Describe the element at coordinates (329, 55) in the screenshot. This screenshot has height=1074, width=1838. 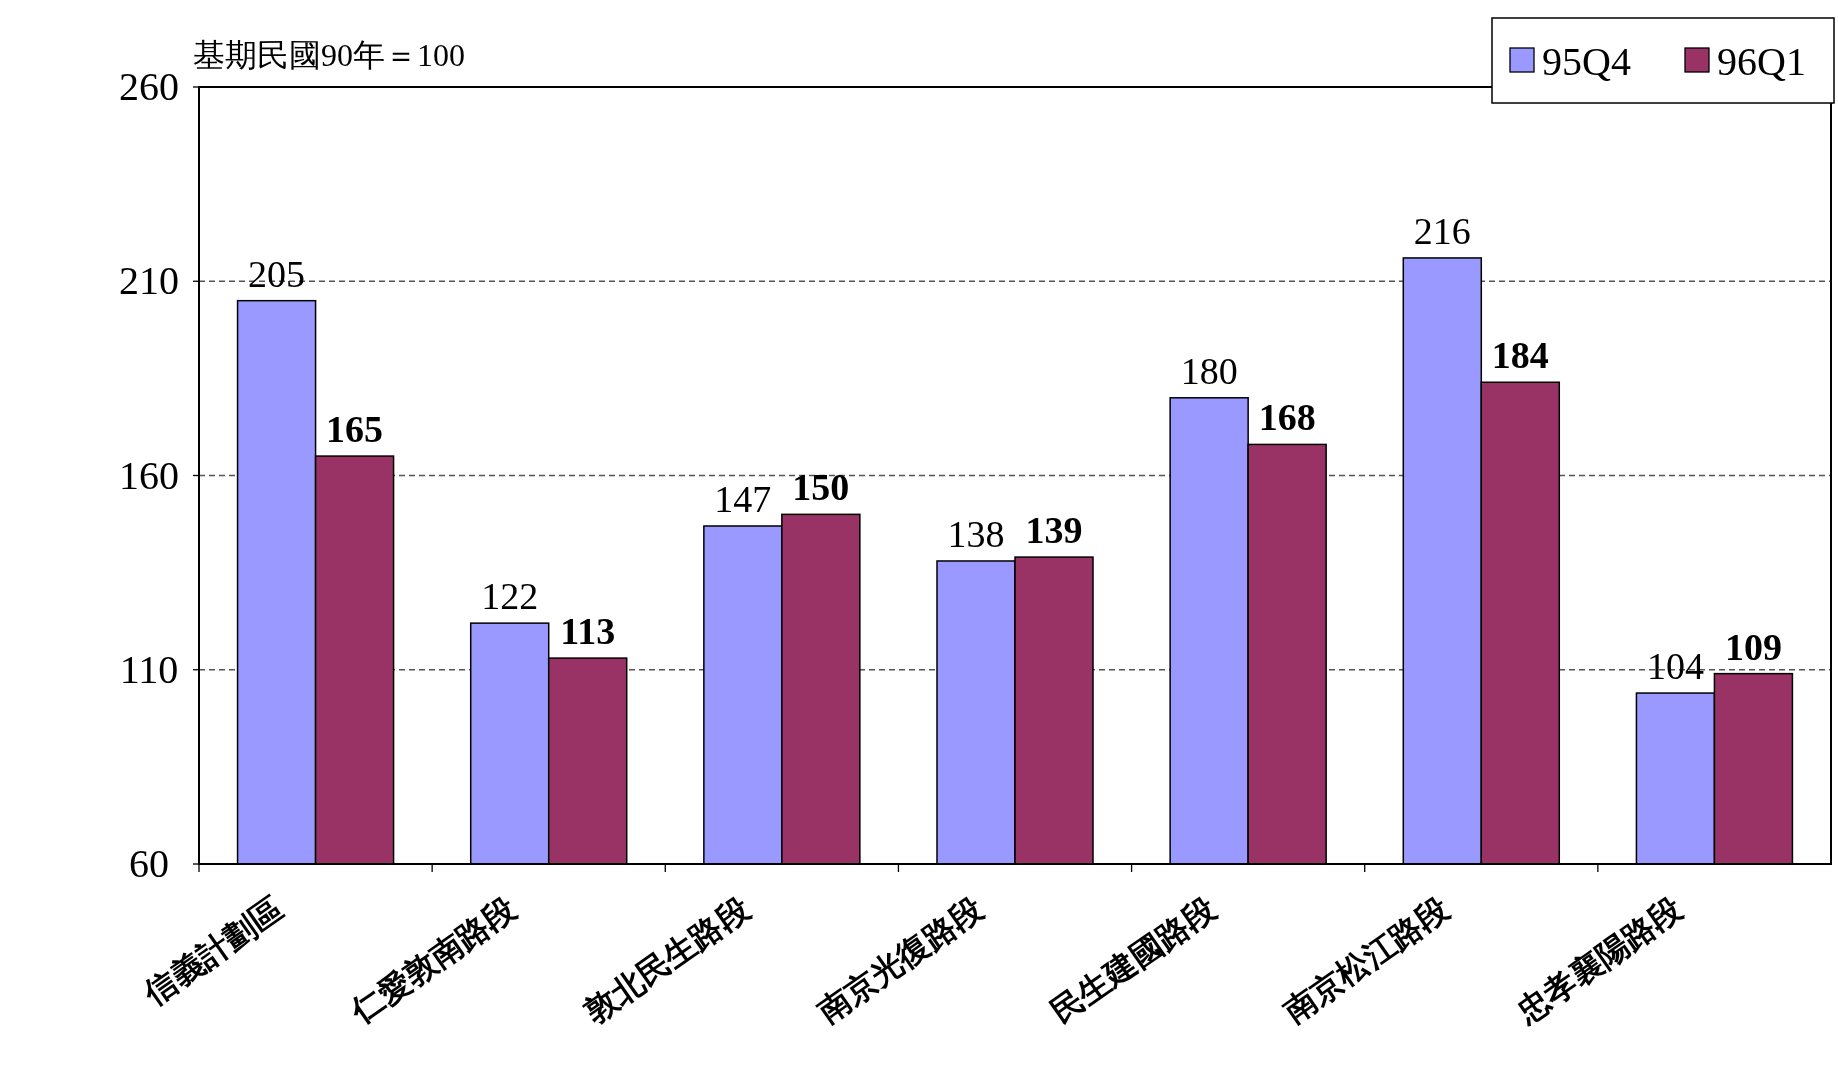
I see `y-axis-title: 基期民國90年＝100` at that location.